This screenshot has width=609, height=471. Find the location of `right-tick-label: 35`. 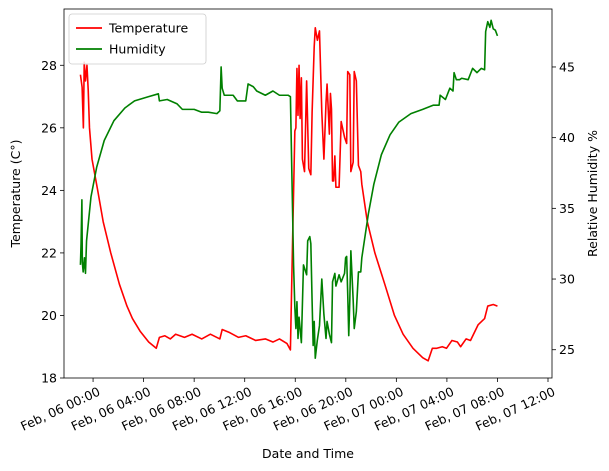

right-tick-label: 35 is located at coordinates (567, 208).